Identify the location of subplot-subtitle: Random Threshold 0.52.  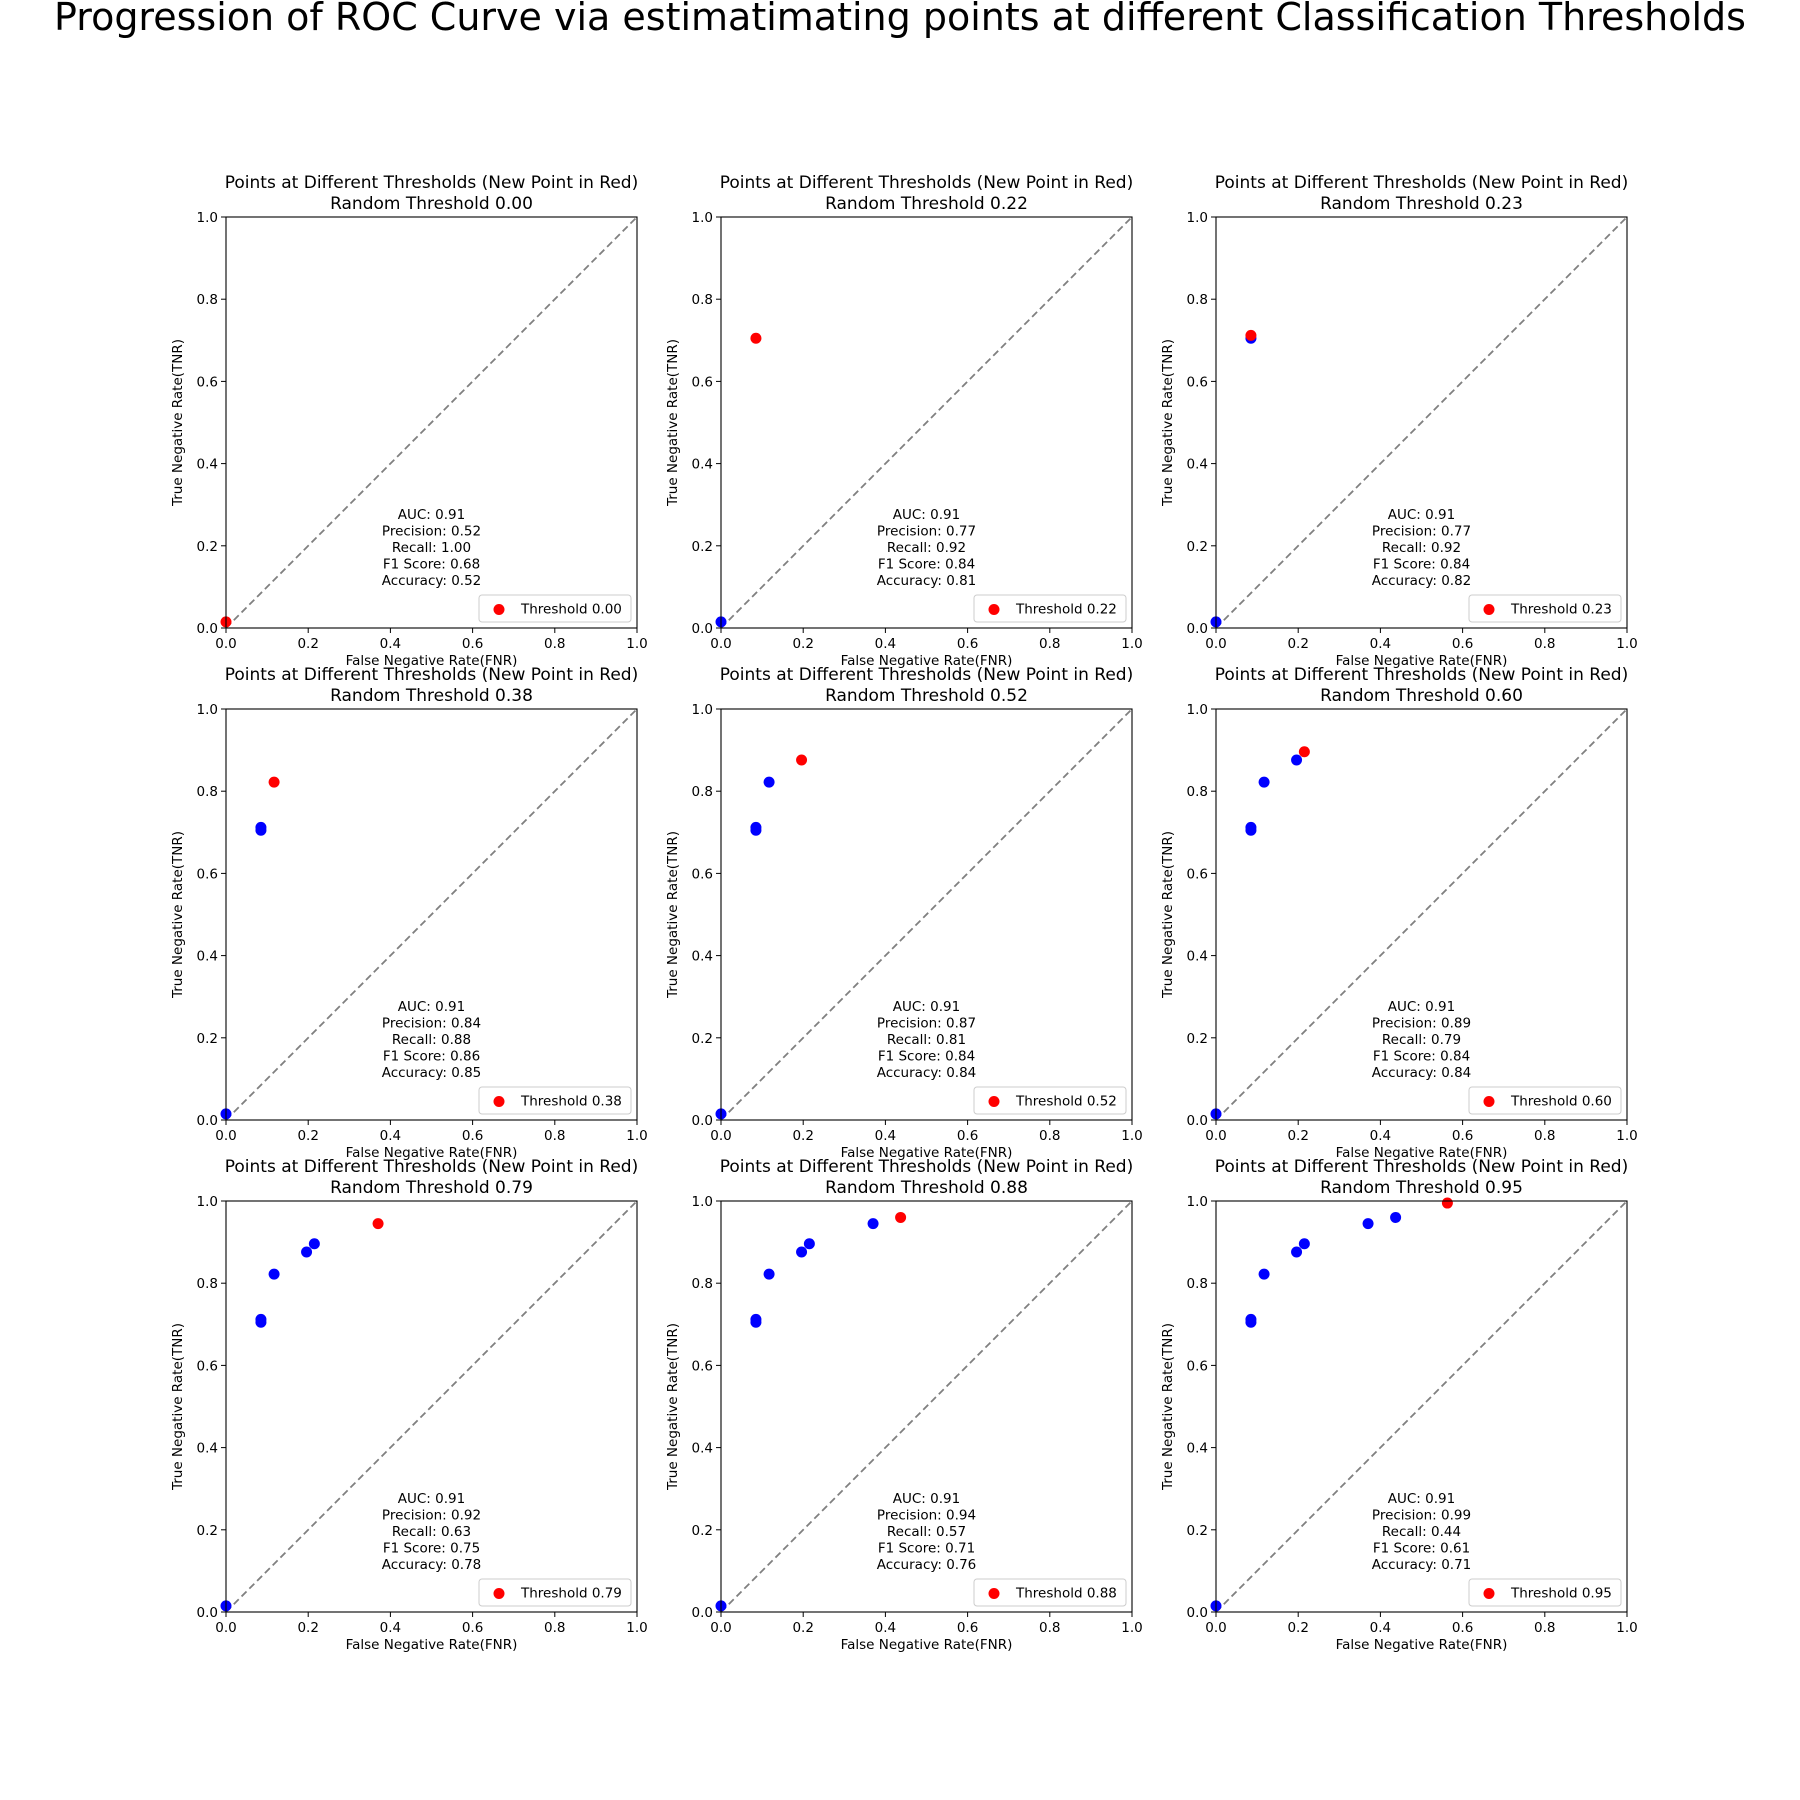
(926, 696).